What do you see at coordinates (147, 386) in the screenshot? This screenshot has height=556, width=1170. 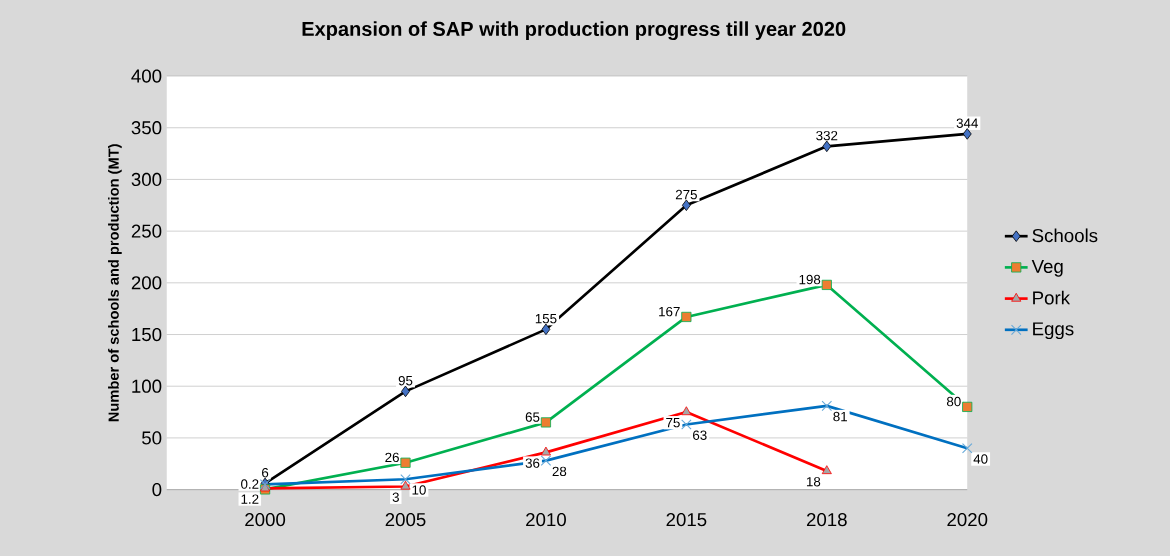 I see `y-tick-label: 100` at bounding box center [147, 386].